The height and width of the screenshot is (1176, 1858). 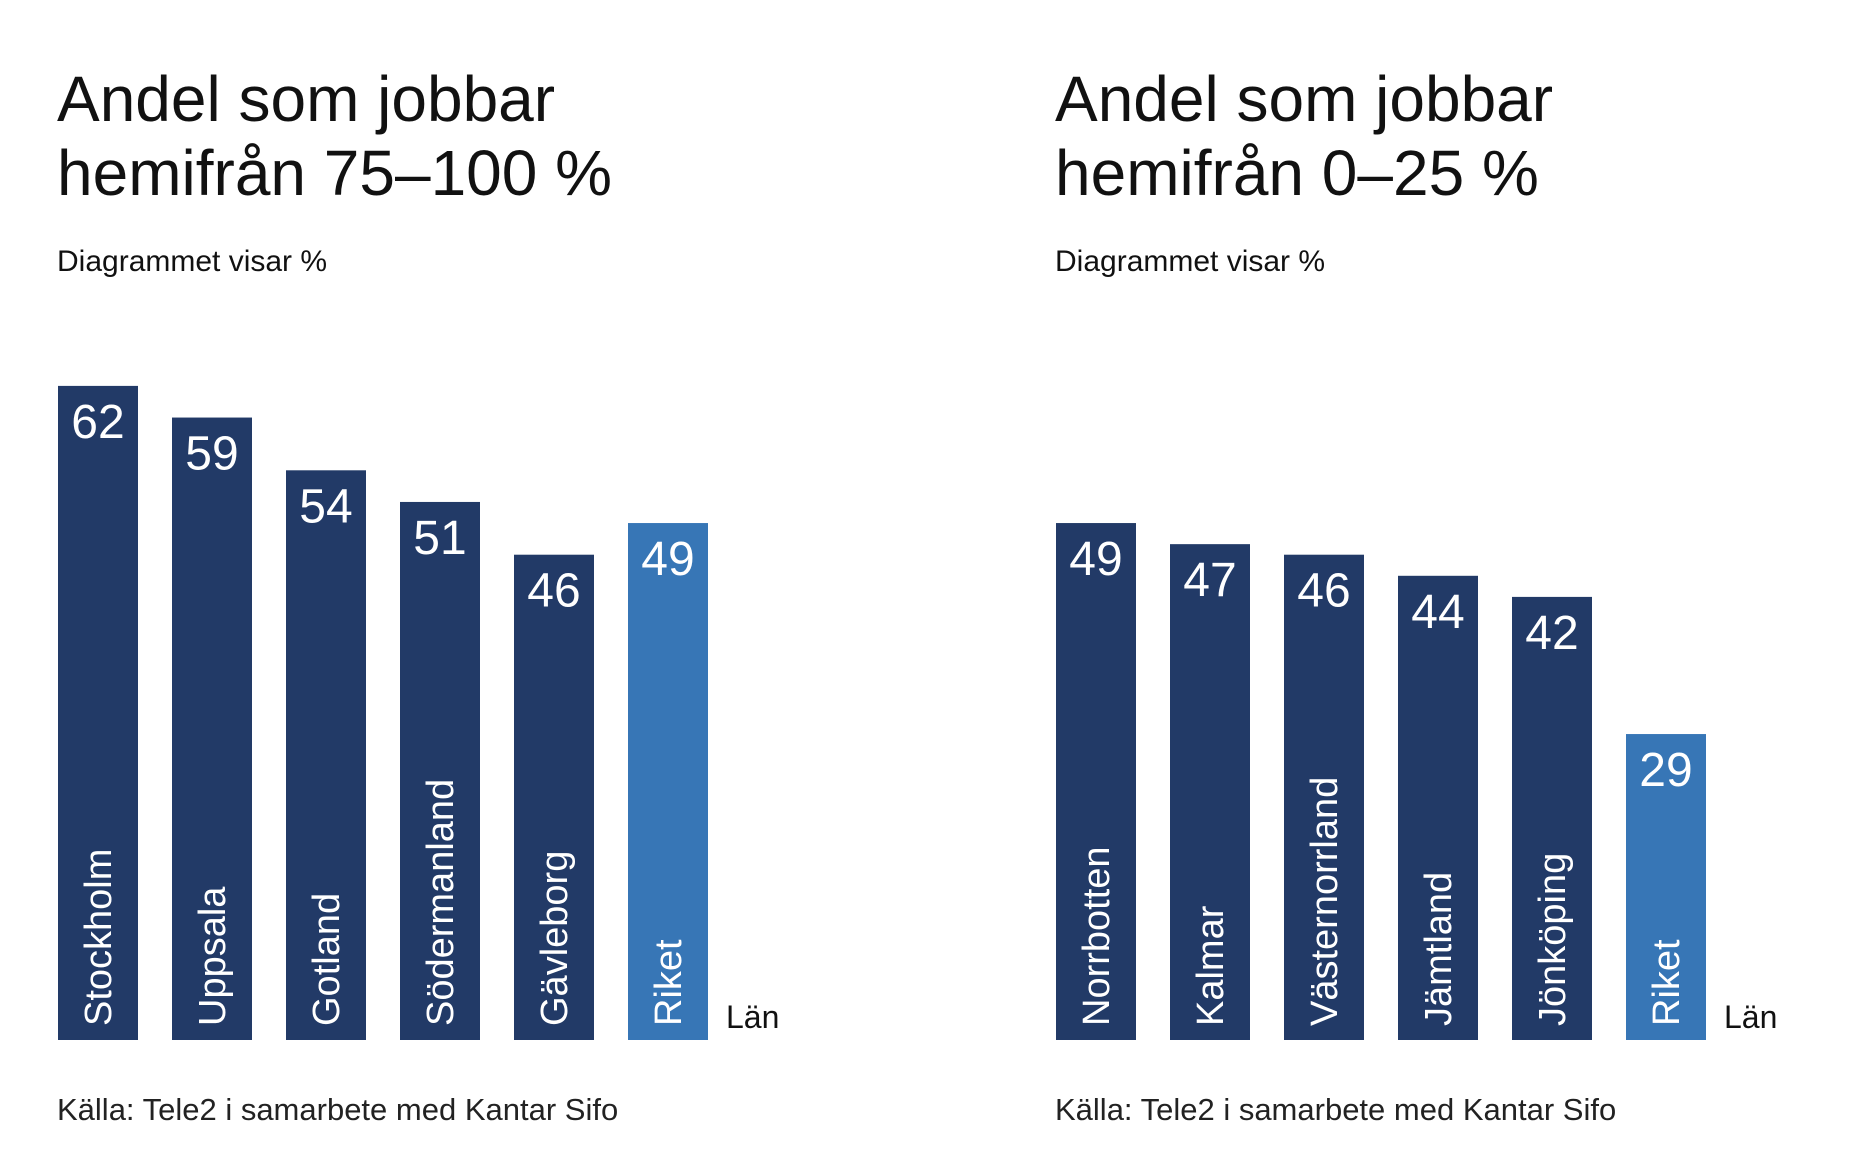 I want to click on bar-value-label: 29, so click(x=1665, y=770).